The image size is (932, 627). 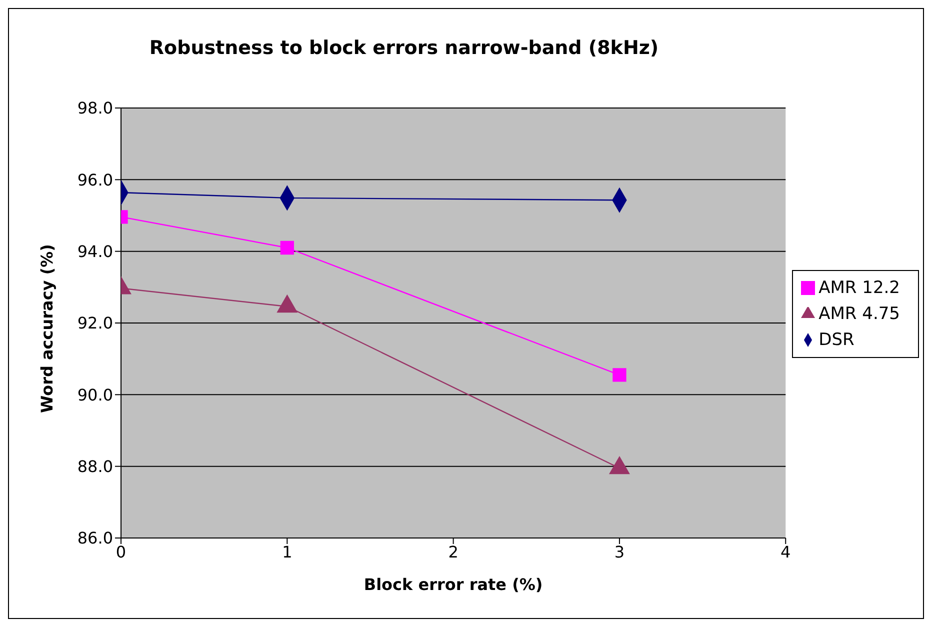 I want to click on y-tick-label: 86.0, so click(x=95, y=538).